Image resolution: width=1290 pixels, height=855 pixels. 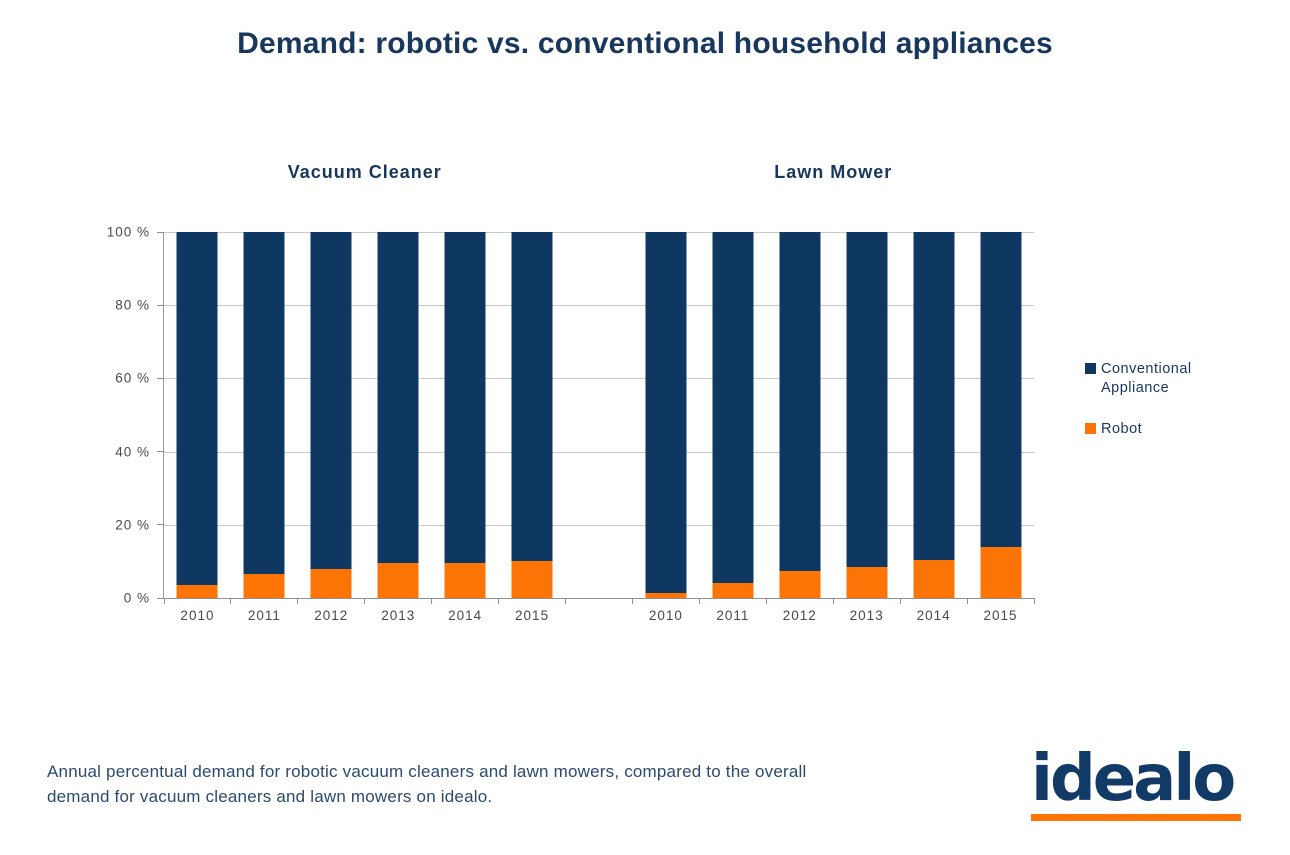 What do you see at coordinates (1090, 428) in the screenshot?
I see `legend-swatch-robot-icon` at bounding box center [1090, 428].